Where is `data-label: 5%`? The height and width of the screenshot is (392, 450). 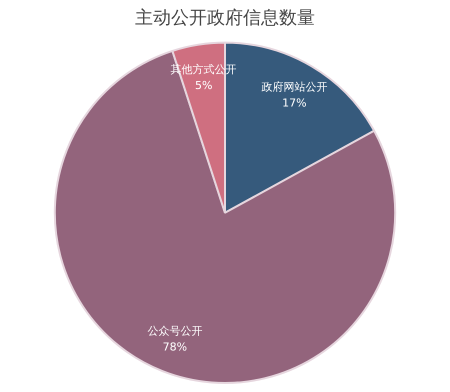 data-label: 5% is located at coordinates (203, 85).